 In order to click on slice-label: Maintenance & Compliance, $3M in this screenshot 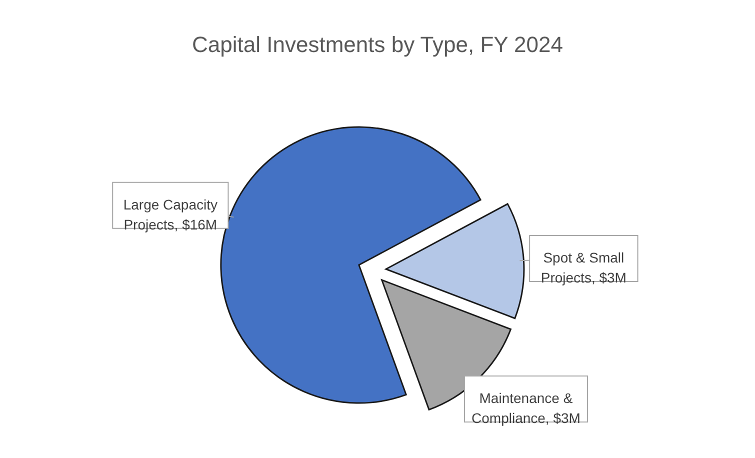, I will do `click(526, 408)`.